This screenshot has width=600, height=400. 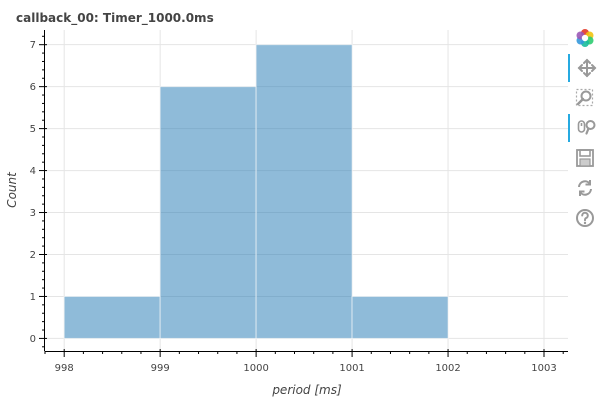 What do you see at coordinates (255, 368) in the screenshot?
I see `x-tick-label-2: 1000` at bounding box center [255, 368].